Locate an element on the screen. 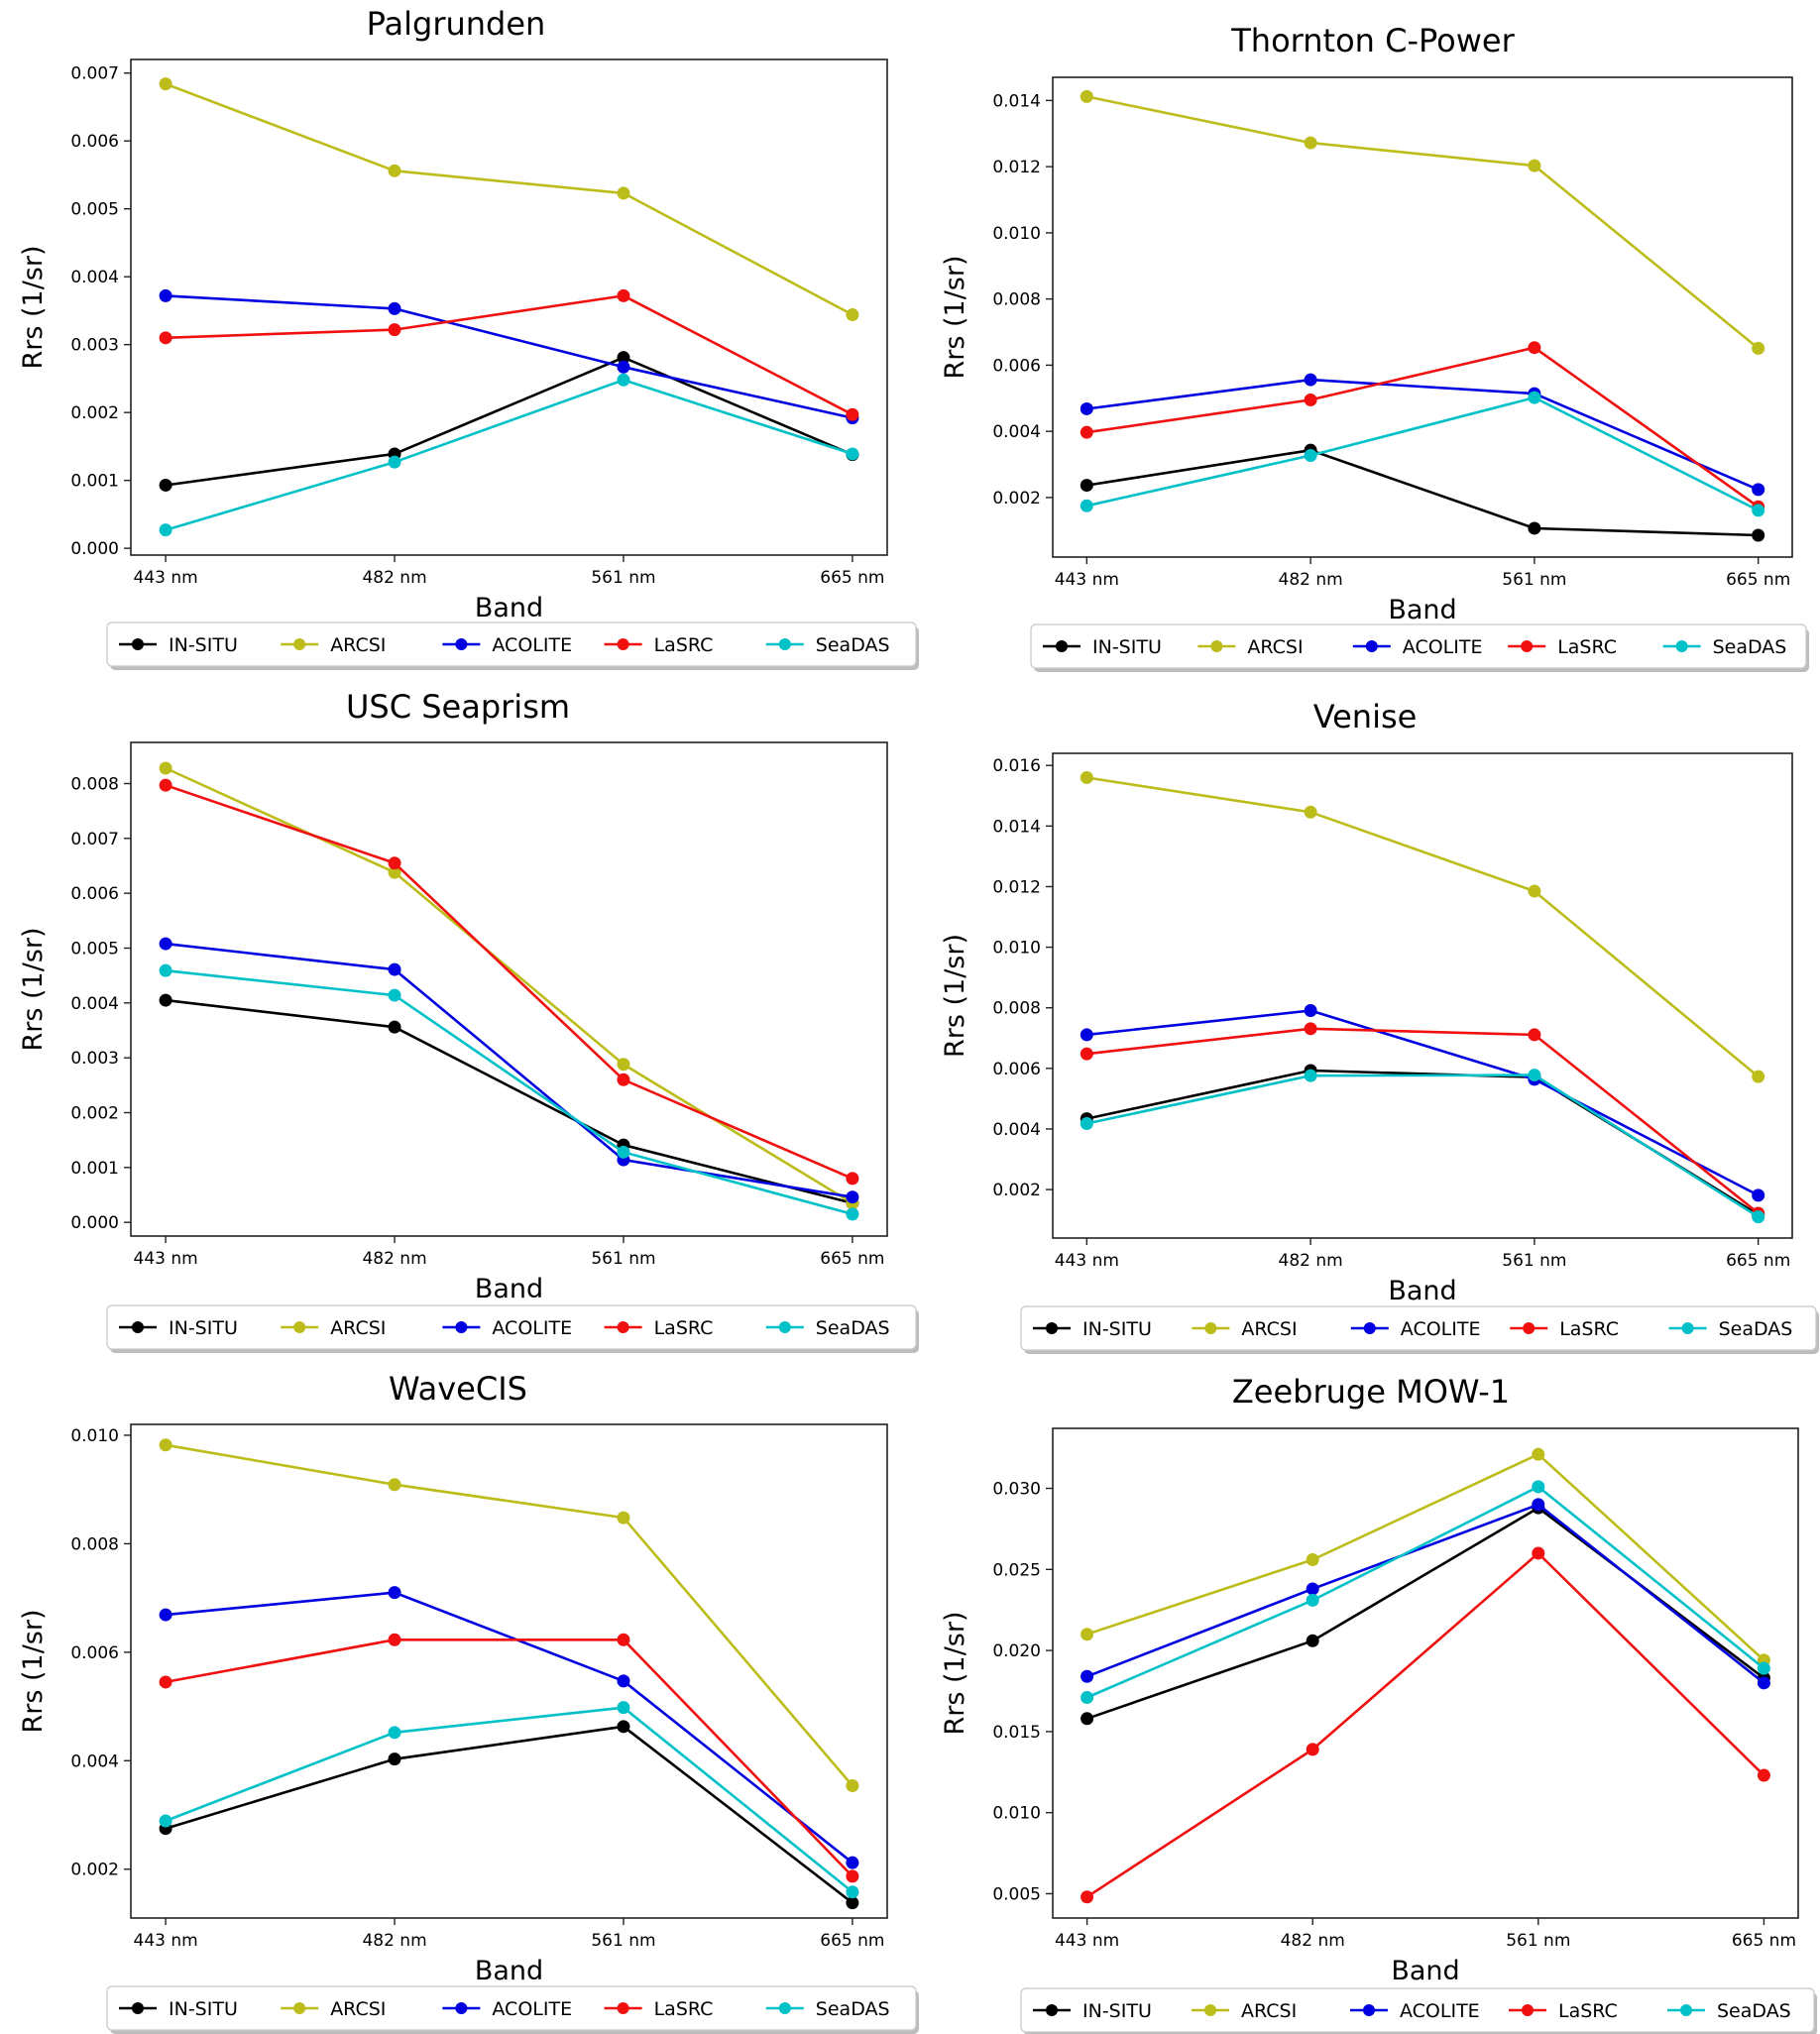 The height and width of the screenshot is (2034, 1820). legend-label: ACOLITE is located at coordinates (1440, 2011).